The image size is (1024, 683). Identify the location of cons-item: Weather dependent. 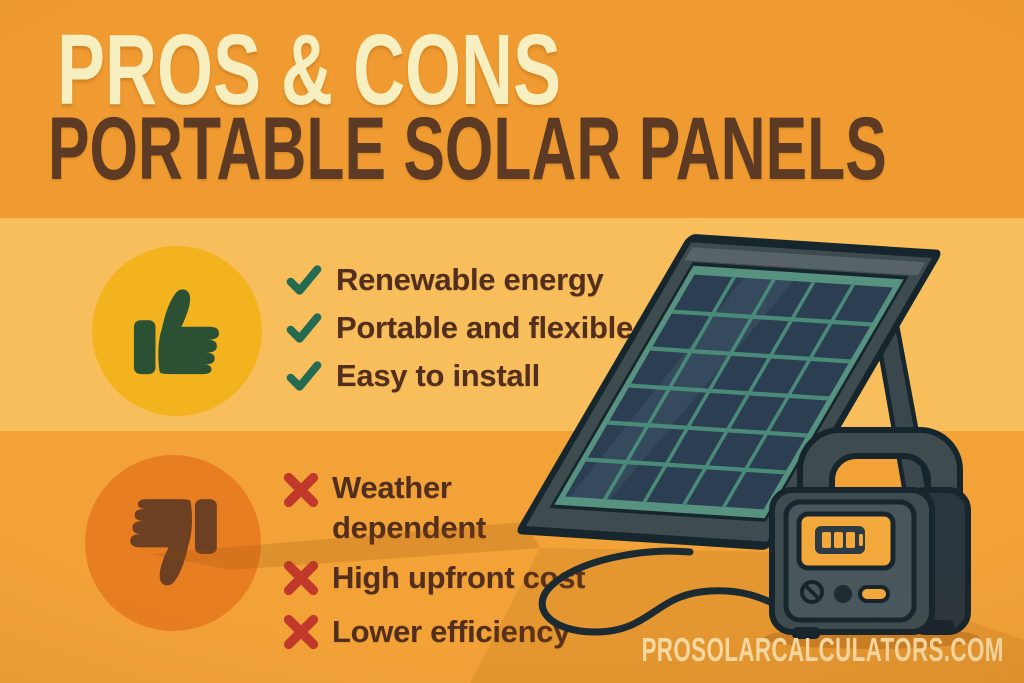
(433, 508).